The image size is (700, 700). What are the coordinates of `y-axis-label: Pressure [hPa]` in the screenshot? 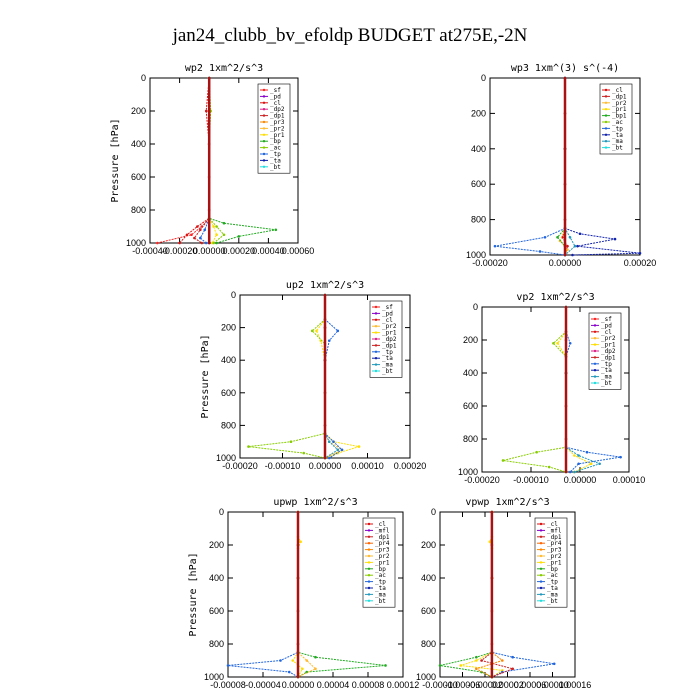 It's located at (193, 594).